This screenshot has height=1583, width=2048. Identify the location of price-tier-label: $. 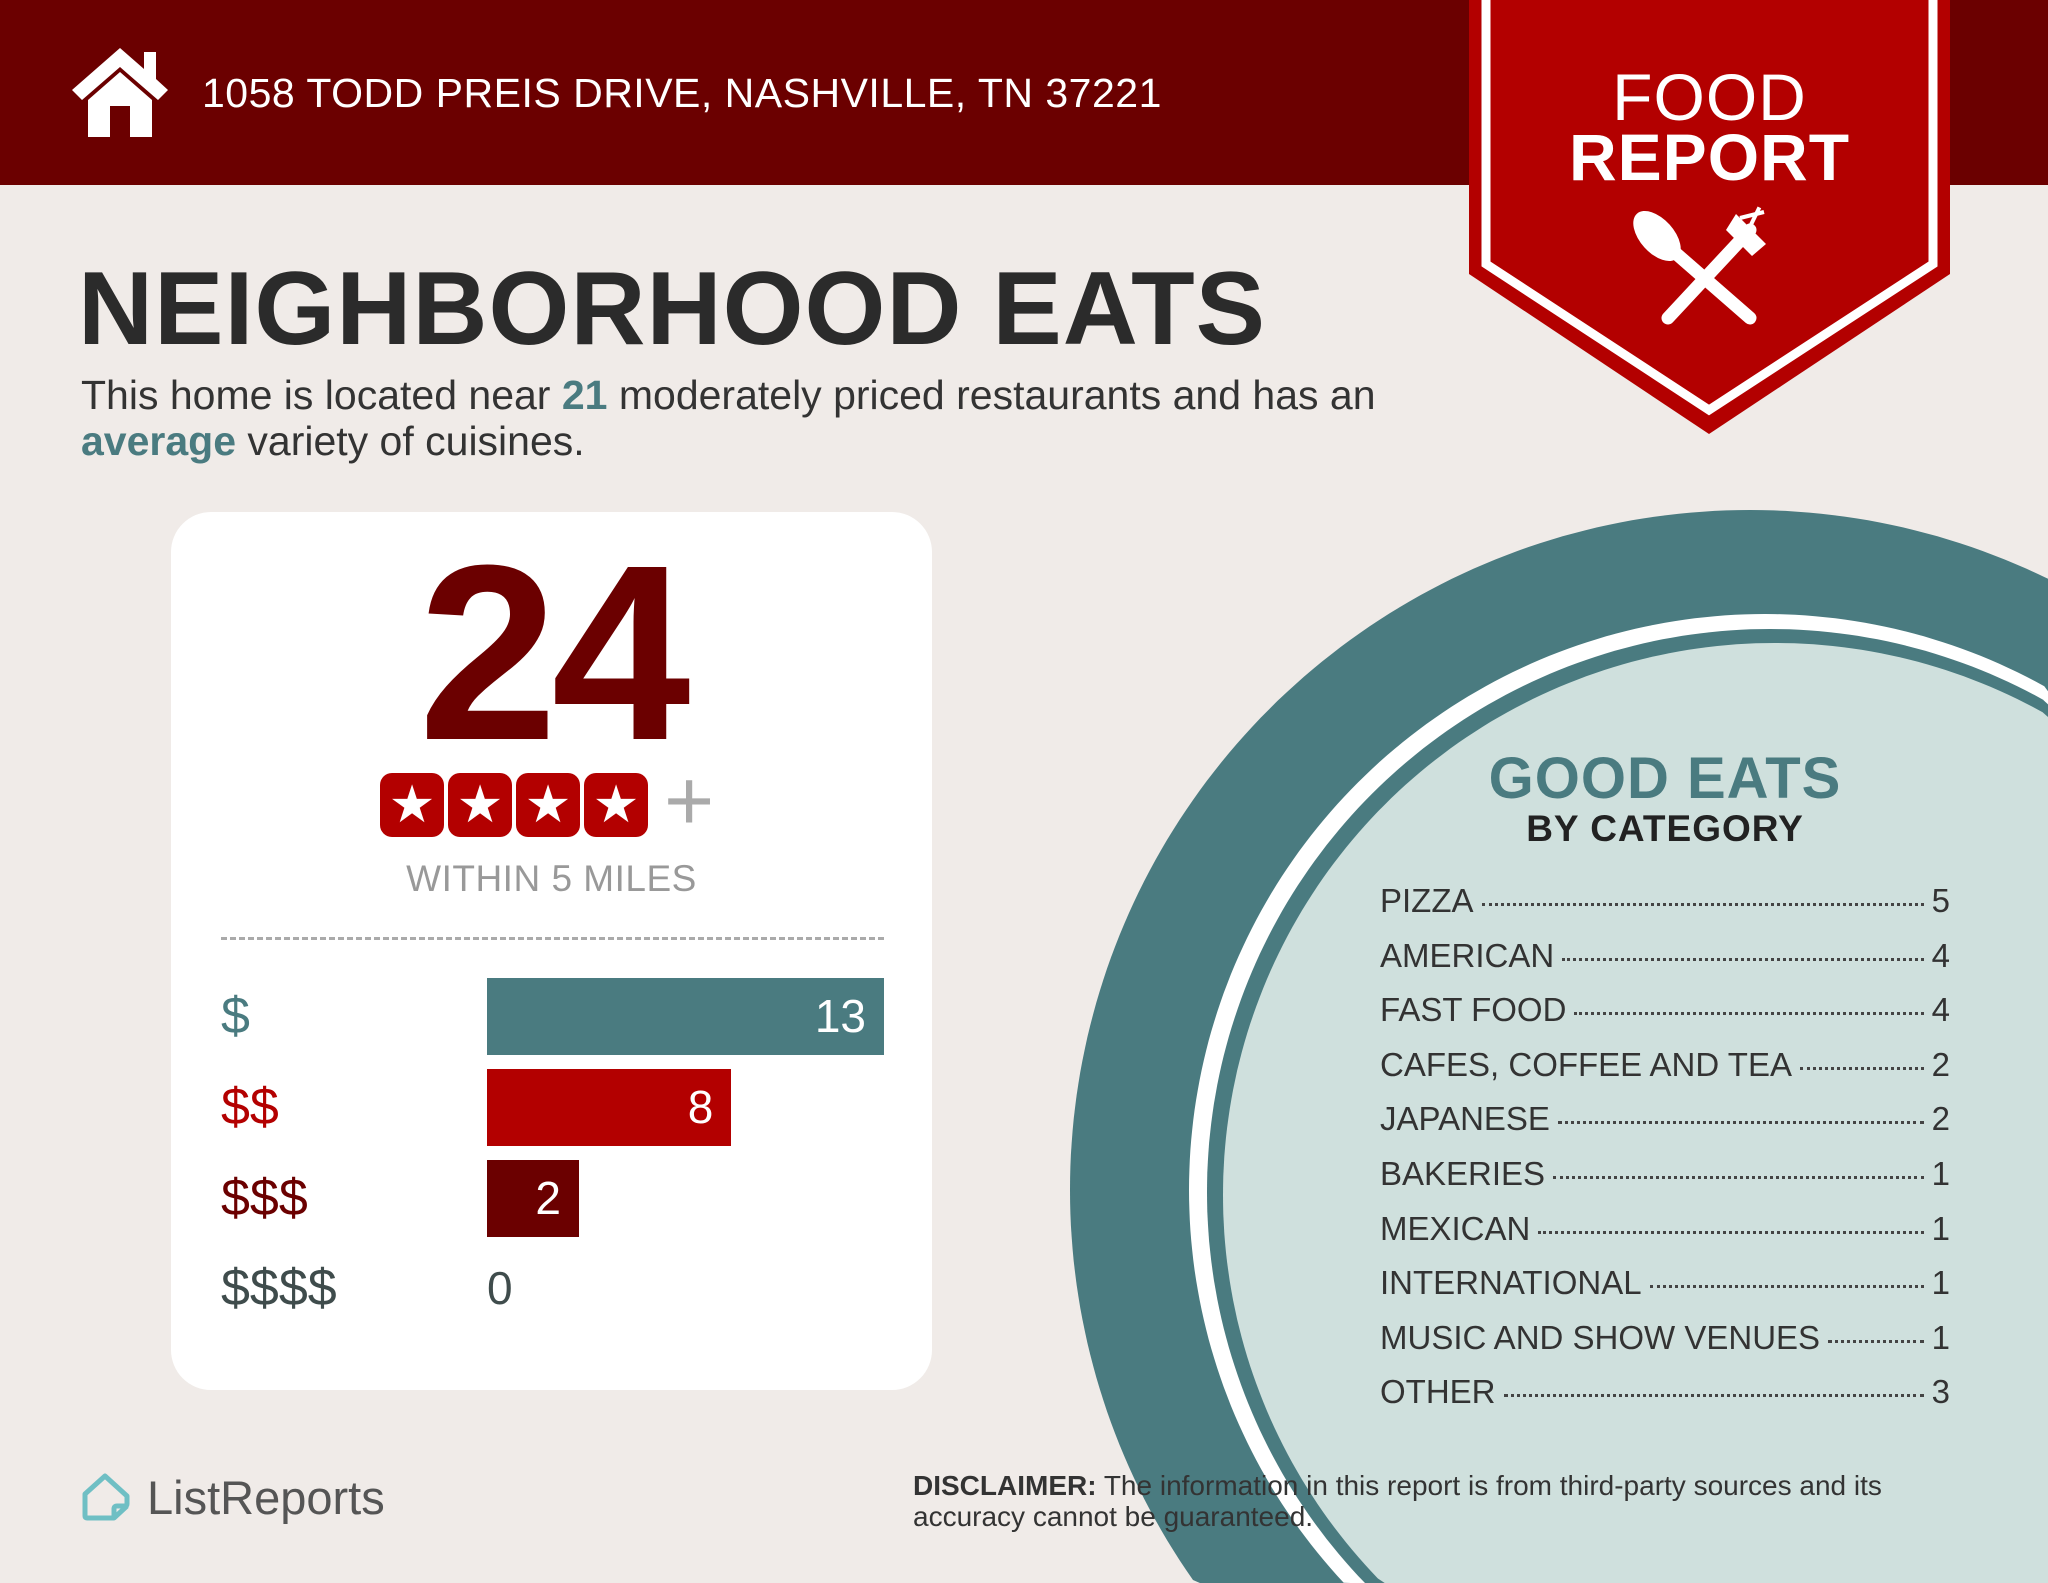
(235, 1016).